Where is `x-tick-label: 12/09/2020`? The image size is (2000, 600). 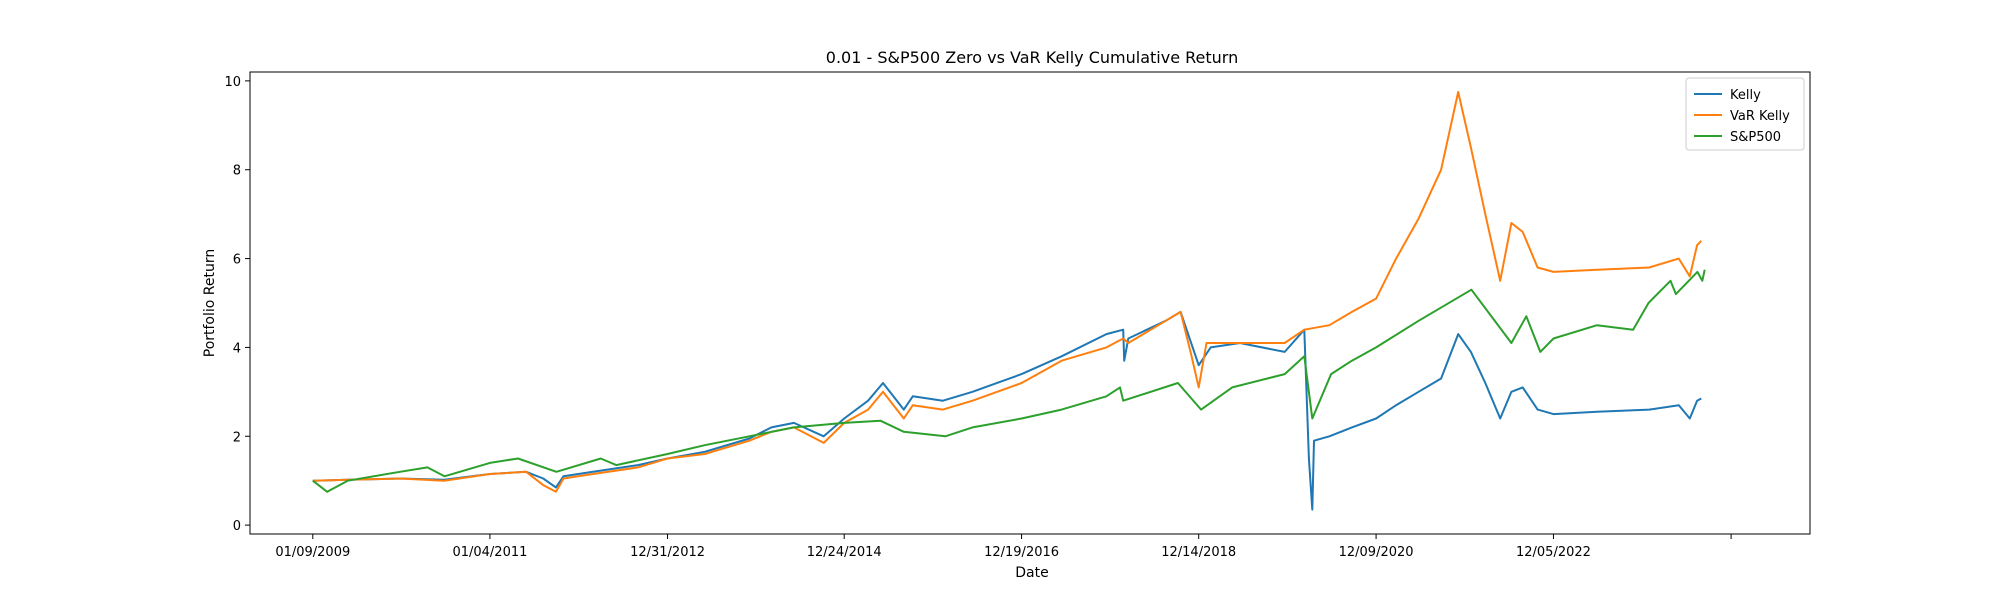 x-tick-label: 12/09/2020 is located at coordinates (1376, 552).